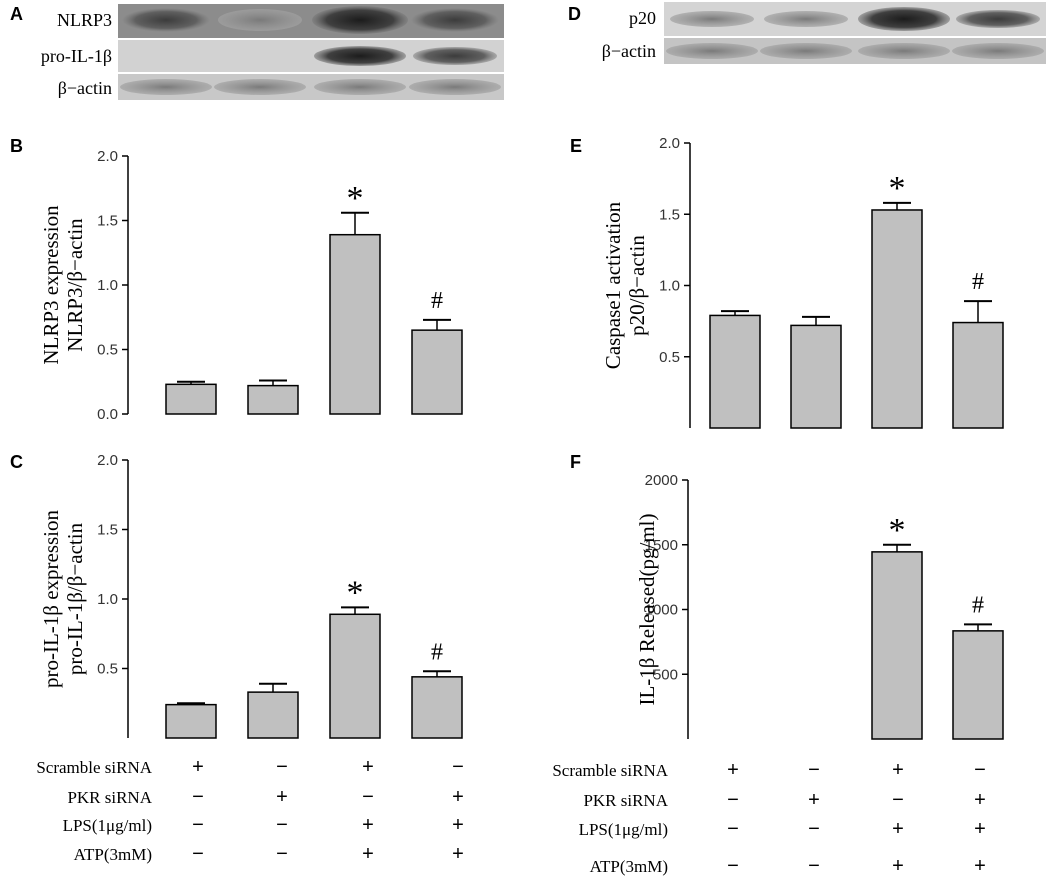  What do you see at coordinates (575, 462) in the screenshot?
I see `panel-letter-f: F` at bounding box center [575, 462].